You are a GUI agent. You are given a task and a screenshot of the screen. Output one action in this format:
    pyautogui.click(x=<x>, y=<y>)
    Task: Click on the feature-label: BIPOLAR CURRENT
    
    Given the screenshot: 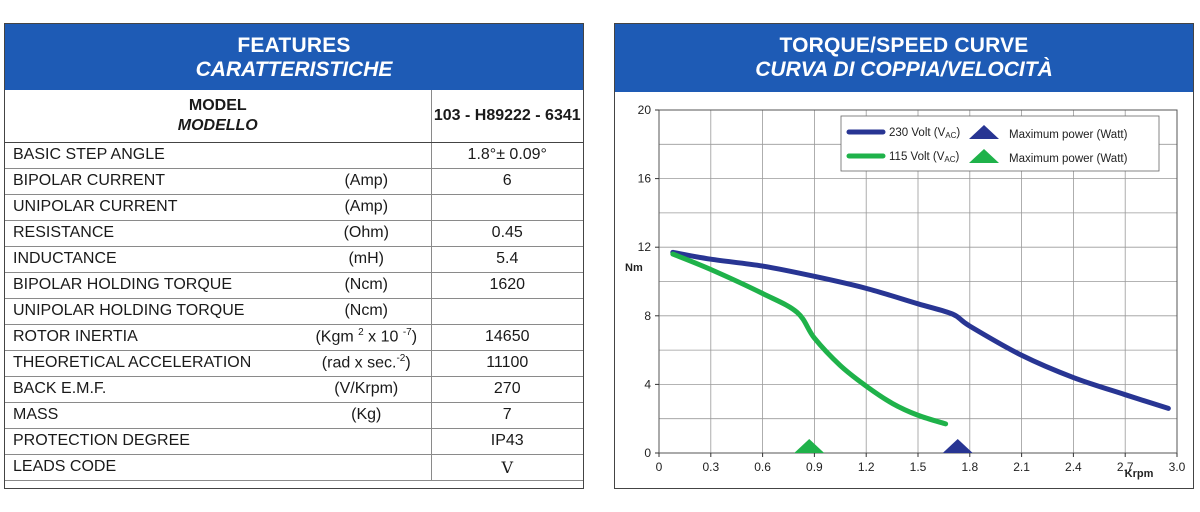 What is the action you would take?
    pyautogui.click(x=153, y=181)
    